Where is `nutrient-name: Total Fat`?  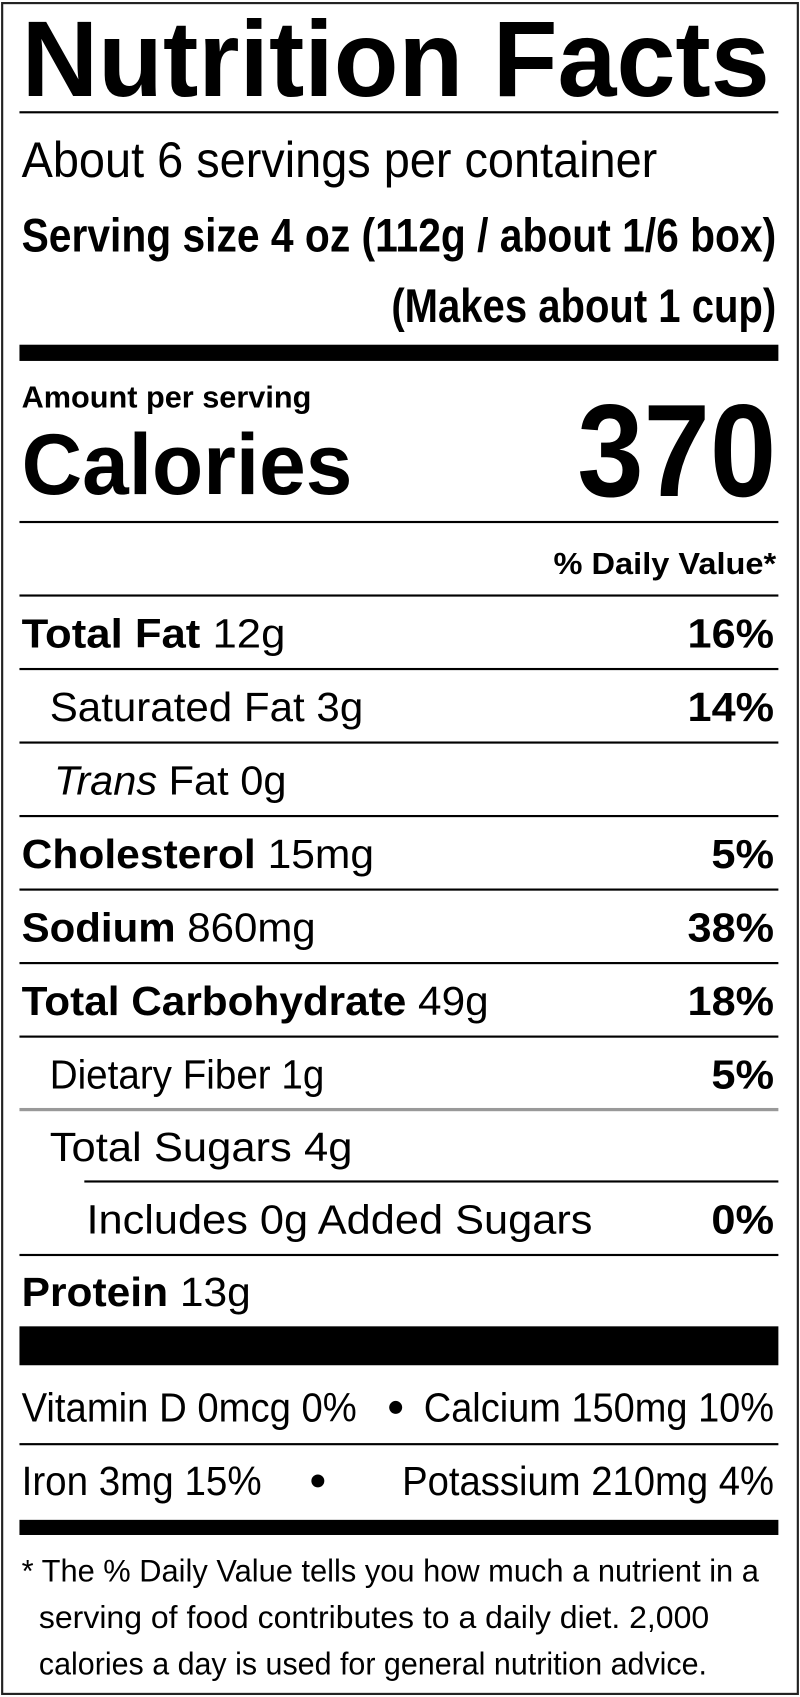
nutrient-name: Total Fat is located at coordinates (111, 633).